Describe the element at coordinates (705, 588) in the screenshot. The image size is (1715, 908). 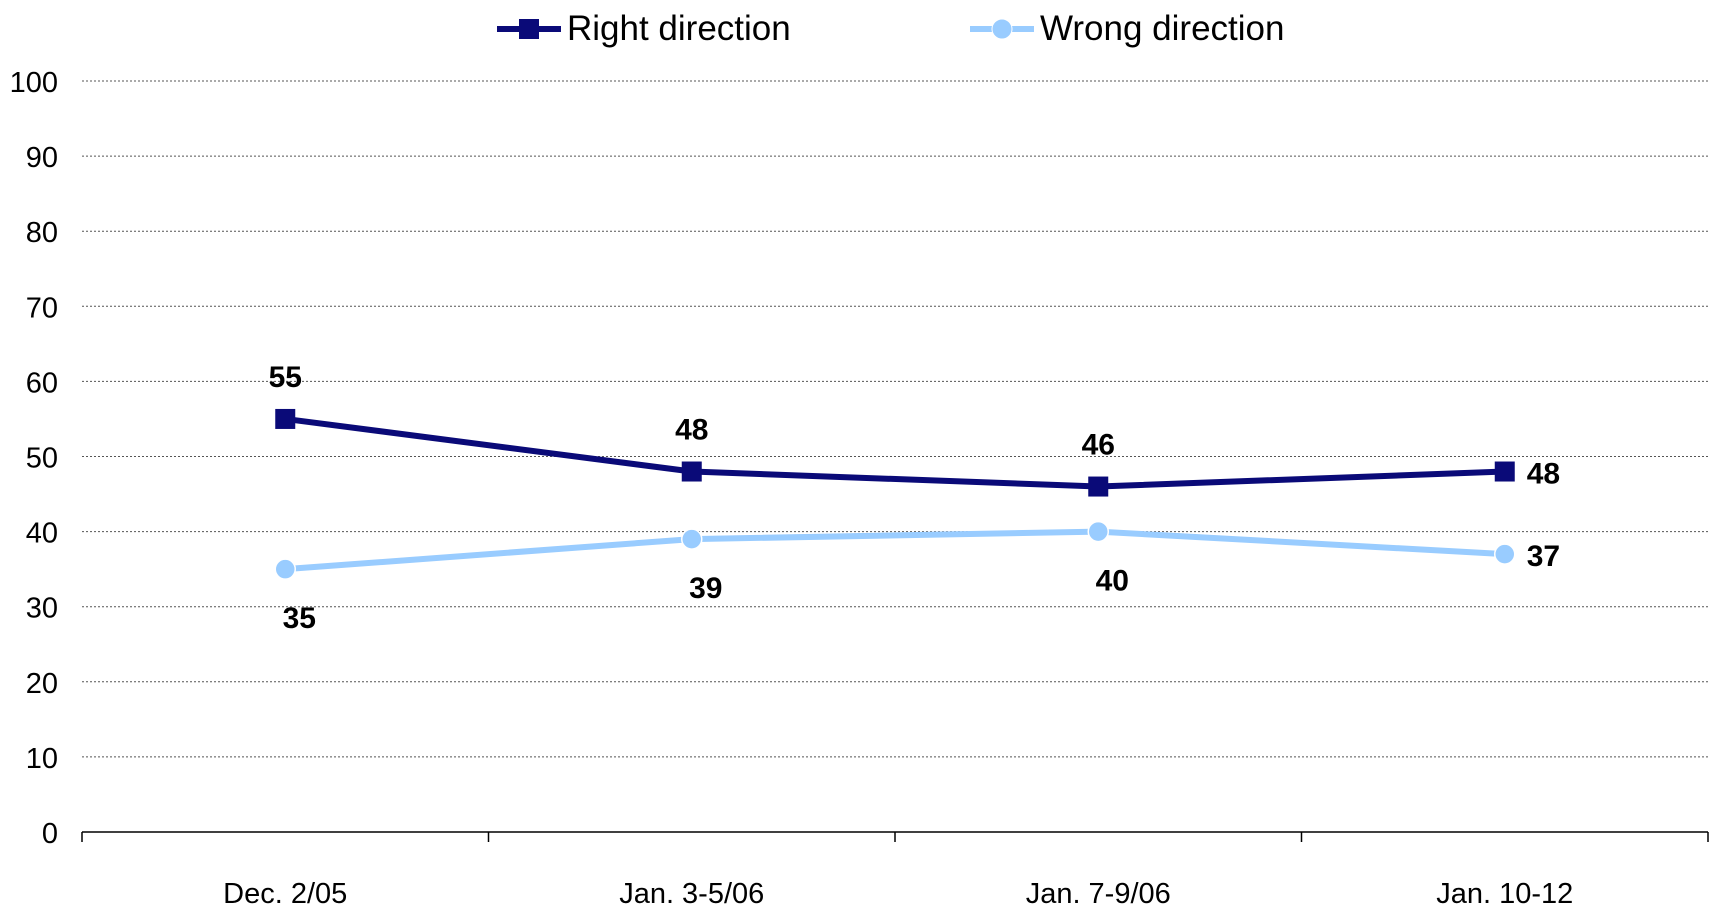
I see `data-label: 39` at that location.